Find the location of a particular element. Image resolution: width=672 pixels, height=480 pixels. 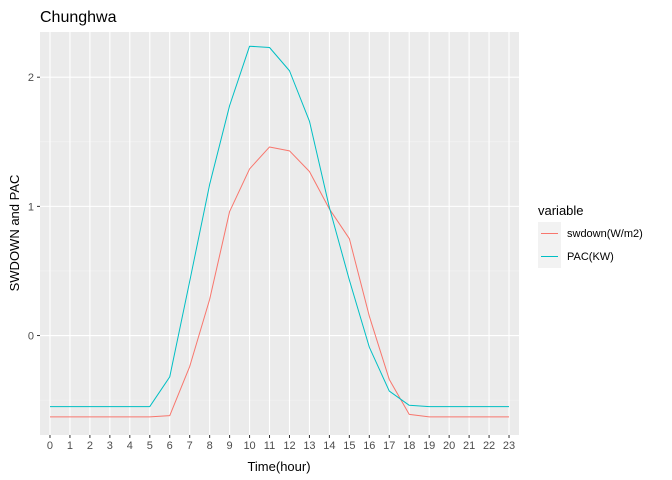

x-axis-ticks: 0 1 2 3 4 5 6 7 8 9 10 11 12 13 14 15 16 17 18 19 20 21 22 23 is located at coordinates (281, 443).